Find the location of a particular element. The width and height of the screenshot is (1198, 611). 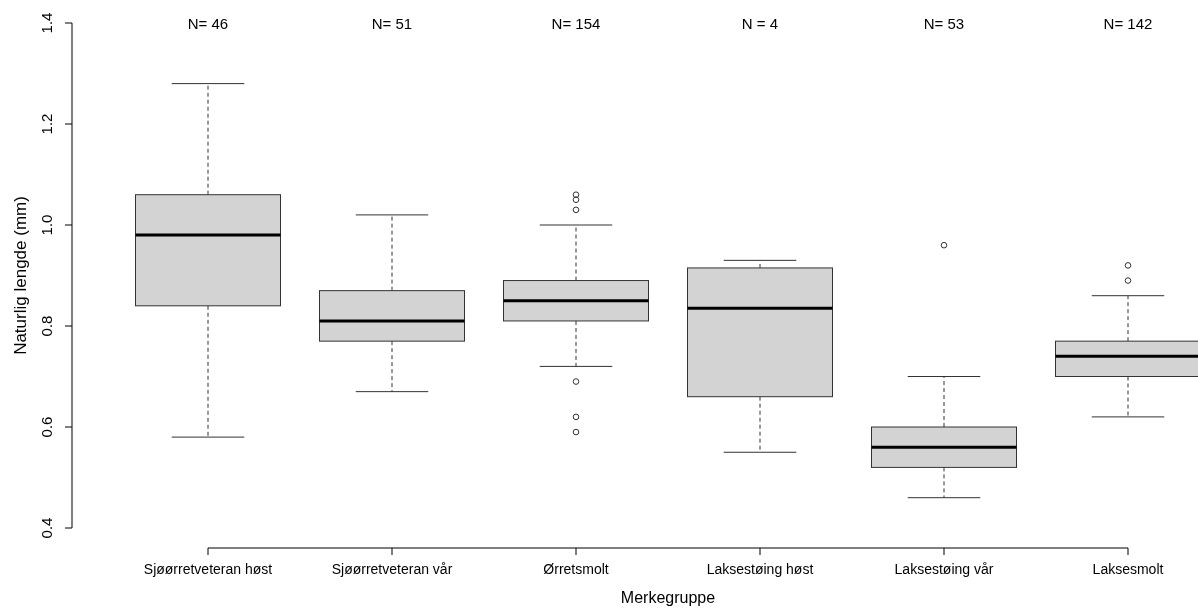

x-tick-label: Ørretsmolt is located at coordinates (576, 569).